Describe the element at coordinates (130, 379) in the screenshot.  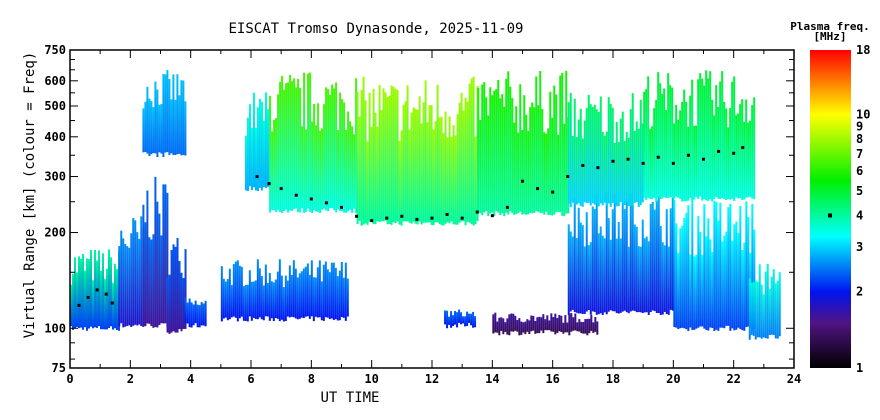
I see `x-tick-label: 2` at that location.